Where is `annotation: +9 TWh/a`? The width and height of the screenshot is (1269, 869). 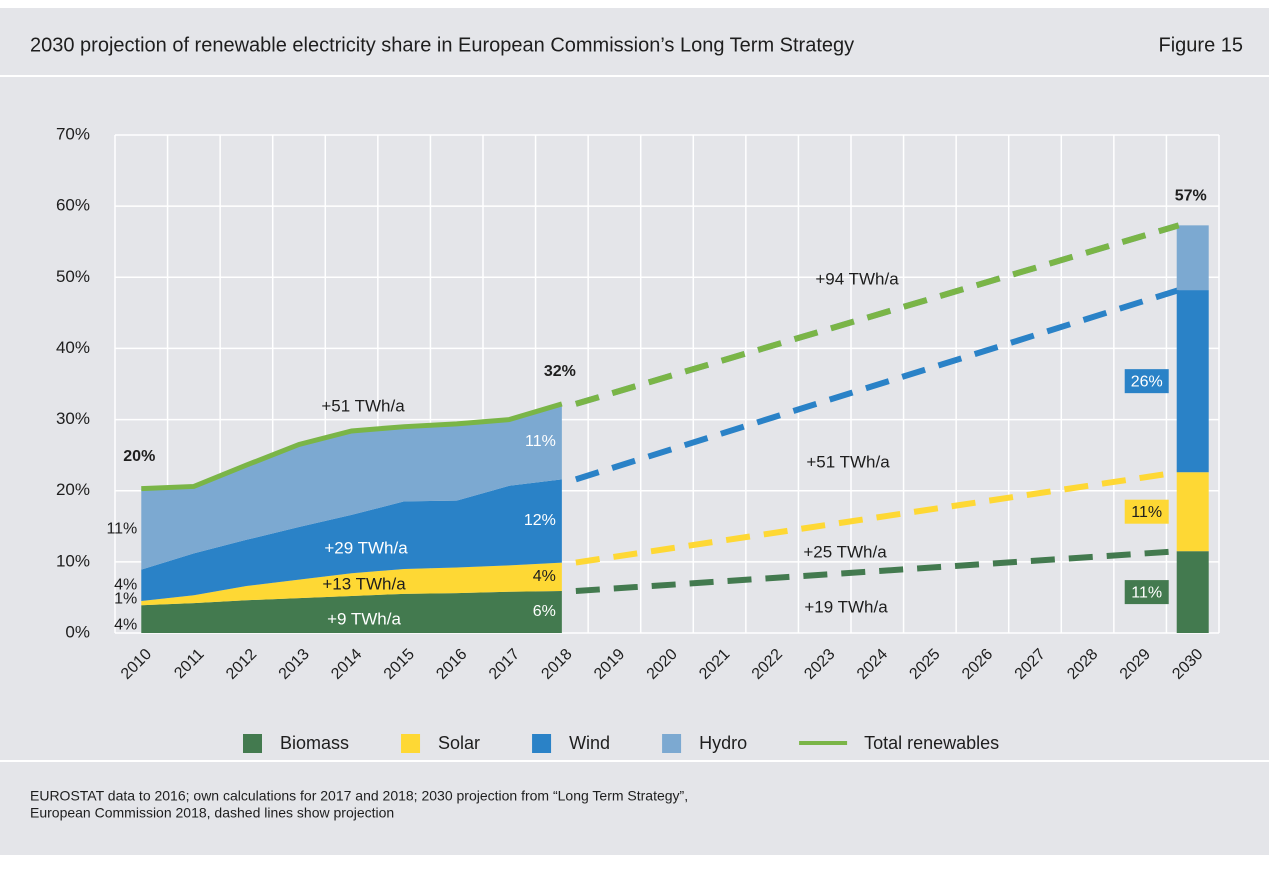 annotation: +9 TWh/a is located at coordinates (364, 618).